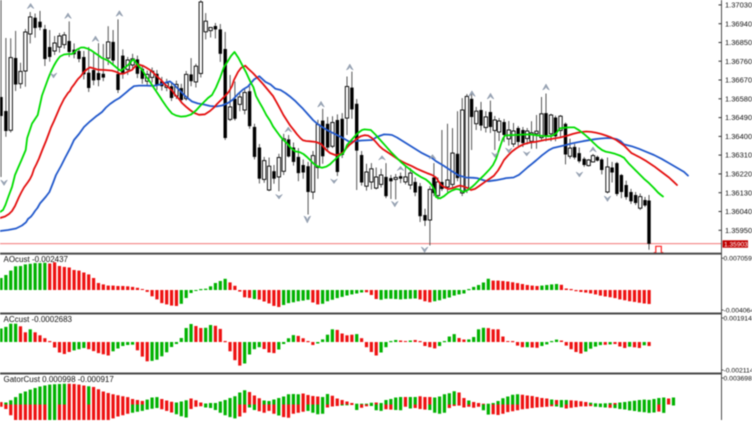 Image resolution: width=752 pixels, height=425 pixels. What do you see at coordinates (738, 259) in the screenshot?
I see `svg-text: 0.007059` at bounding box center [738, 259].